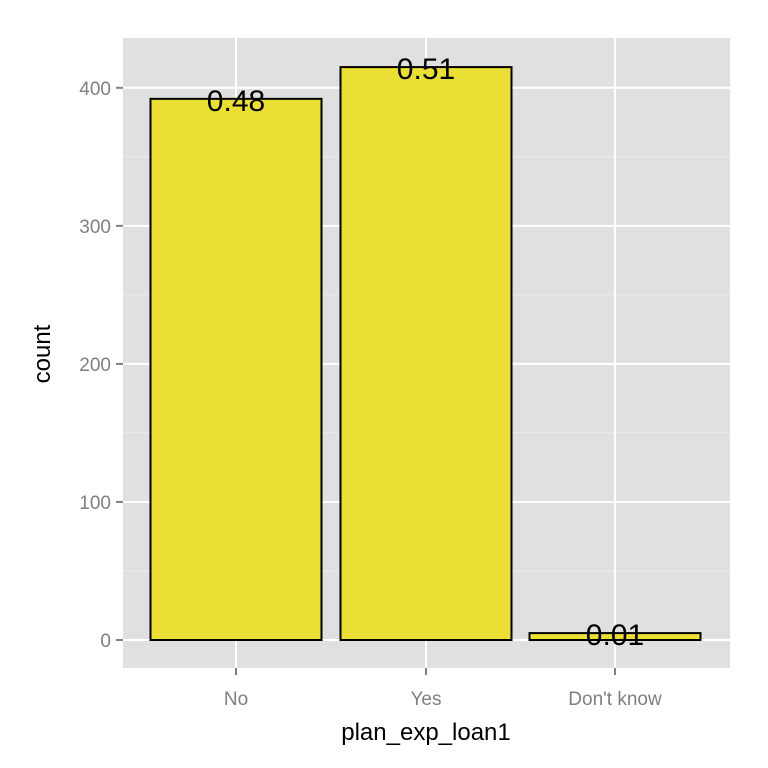 The image size is (768, 768). I want to click on y-tick-label-200: 200, so click(95, 365).